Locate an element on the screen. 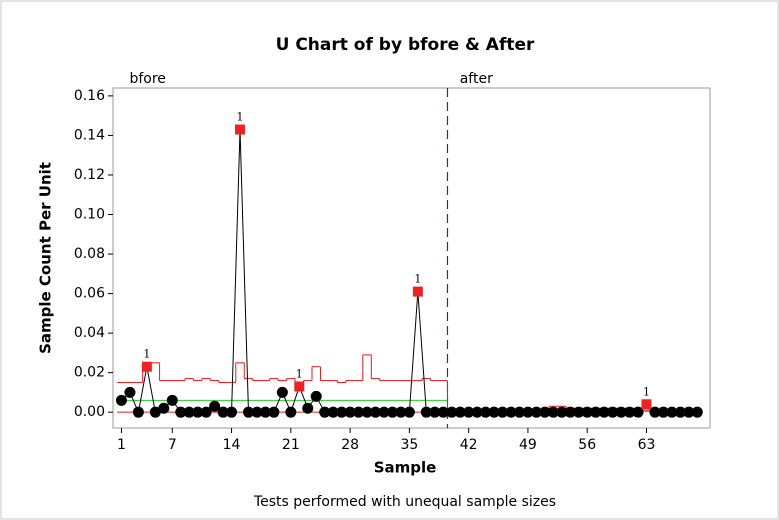  x-axis-title: Sample is located at coordinates (405, 468).